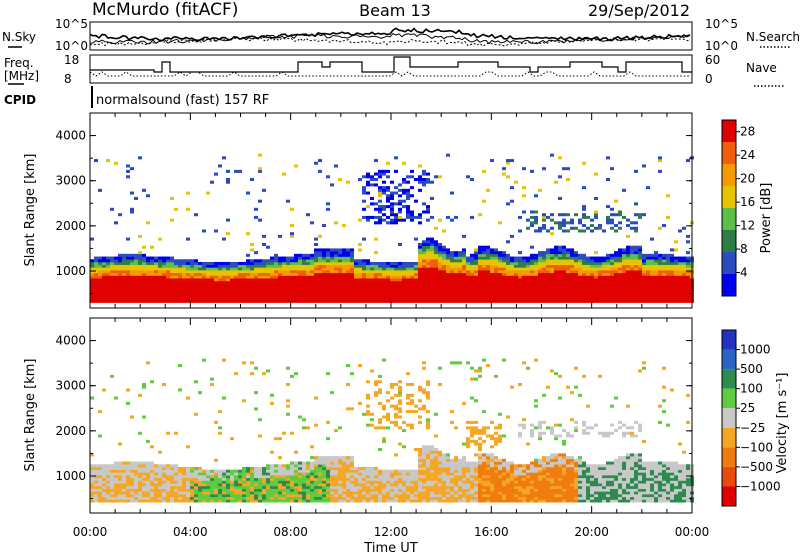  Describe the element at coordinates (747, 132) in the screenshot. I see `power-colorbar-tick-label: 28` at that location.